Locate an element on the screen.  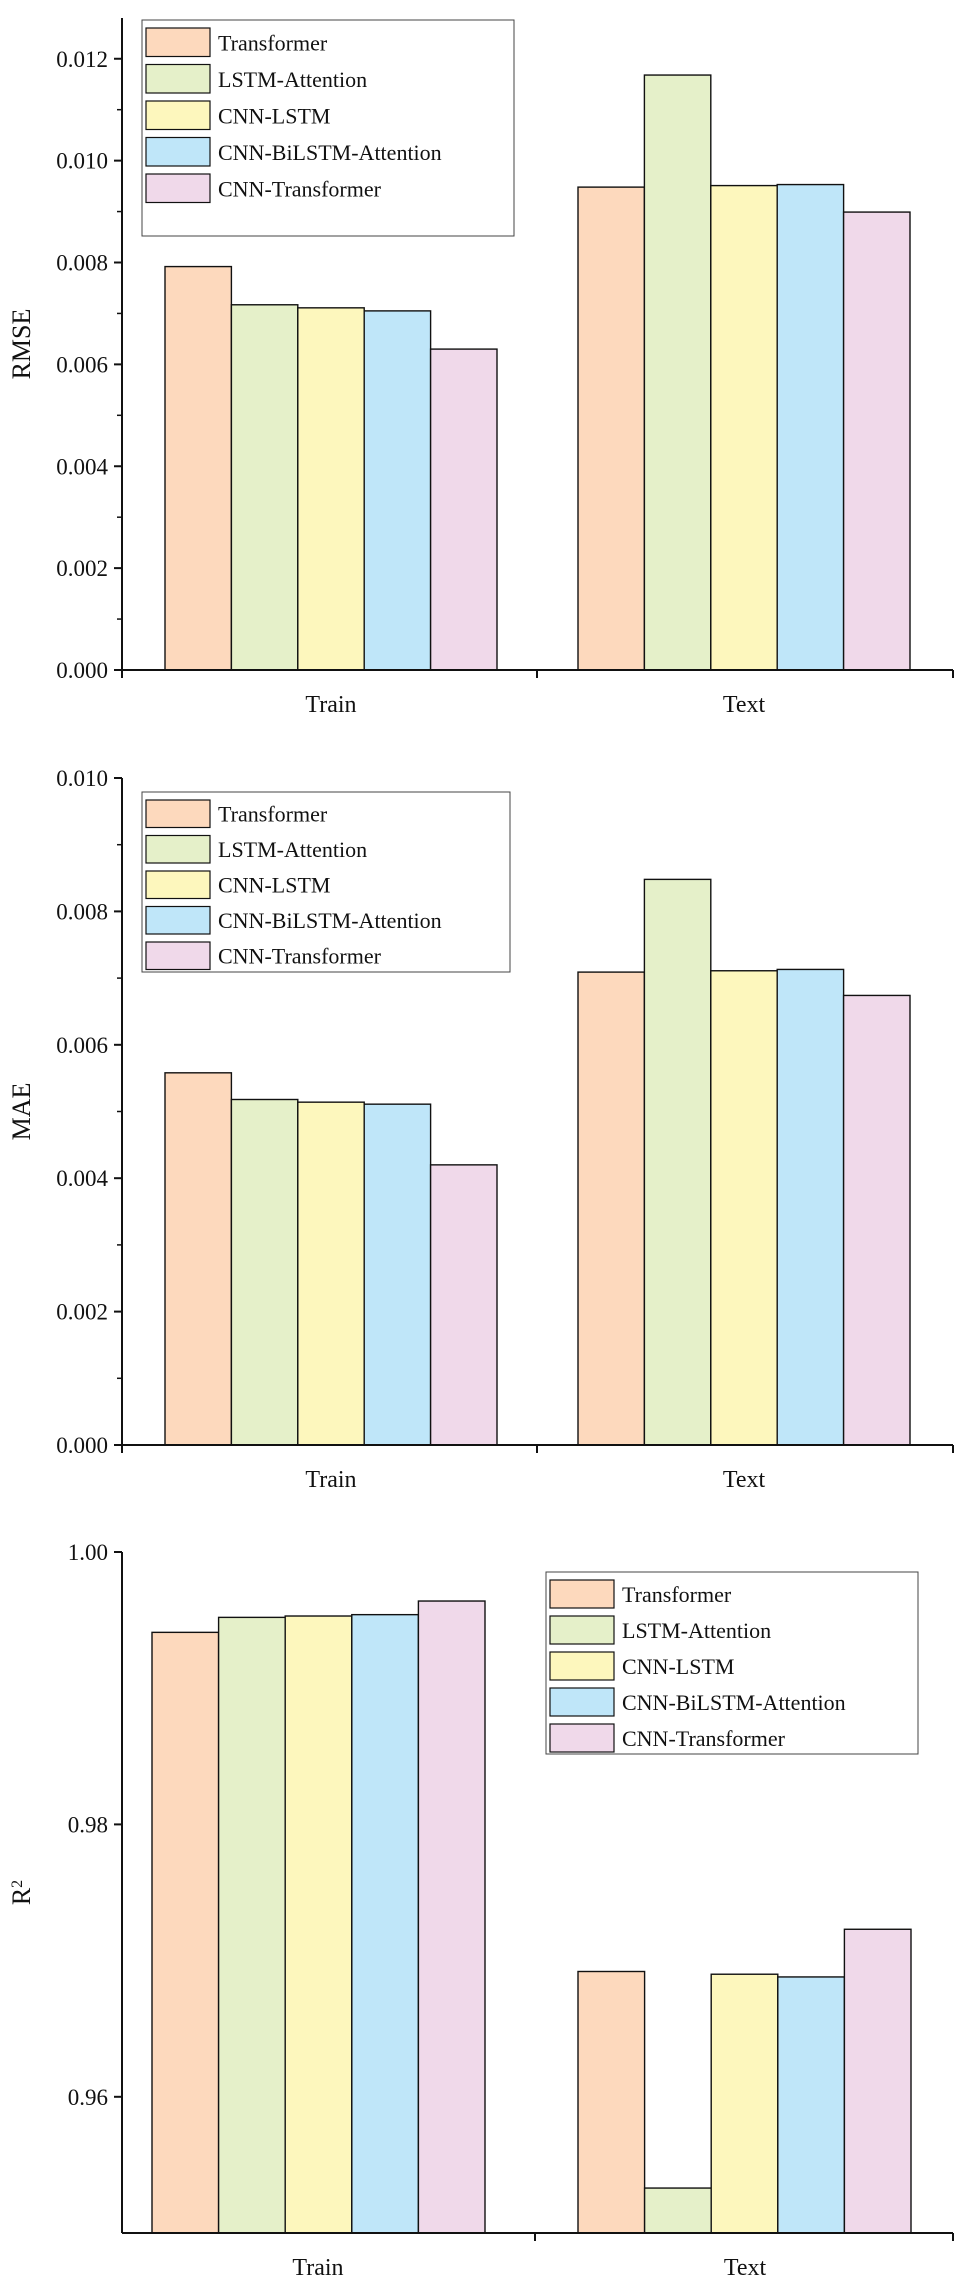
y-axis-title-superscript: 2 is located at coordinates (17, 1884).